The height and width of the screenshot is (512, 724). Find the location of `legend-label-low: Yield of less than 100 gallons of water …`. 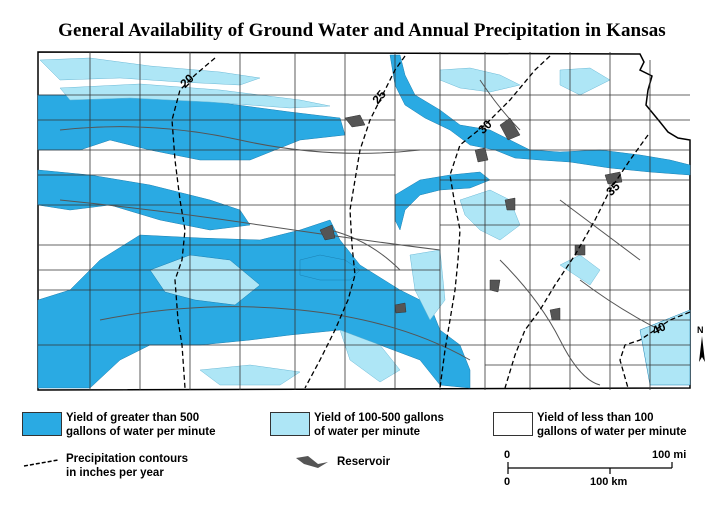

legend-label-low: Yield of less than 100 gallons of water … is located at coordinates (612, 425).